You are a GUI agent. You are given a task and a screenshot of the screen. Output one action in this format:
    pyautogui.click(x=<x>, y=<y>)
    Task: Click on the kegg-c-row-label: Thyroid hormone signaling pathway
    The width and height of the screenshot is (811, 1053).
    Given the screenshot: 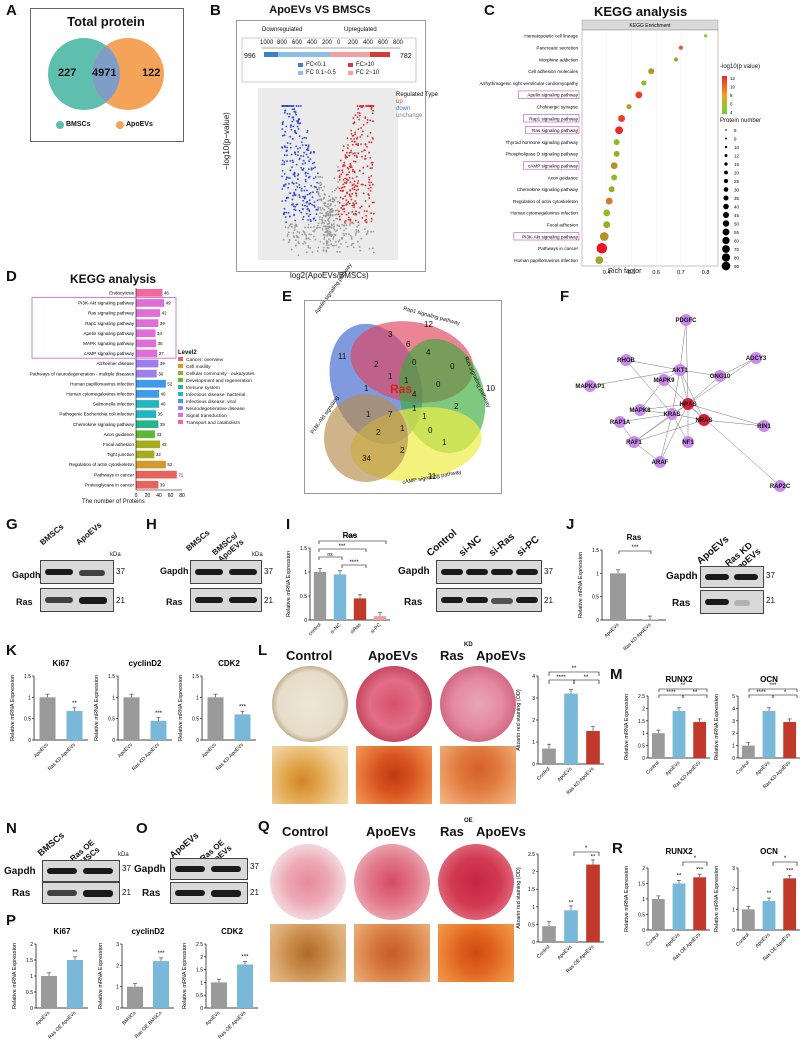 What is the action you would take?
    pyautogui.click(x=541, y=142)
    